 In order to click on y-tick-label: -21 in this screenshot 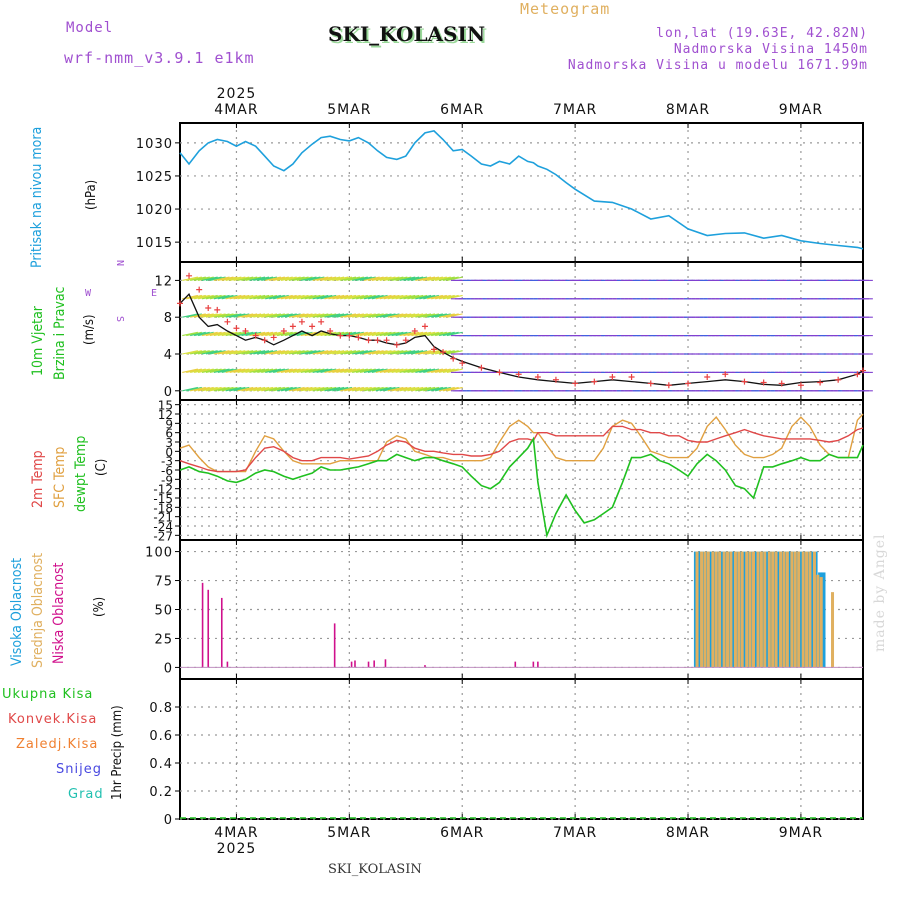, I will do `click(163, 518)`.